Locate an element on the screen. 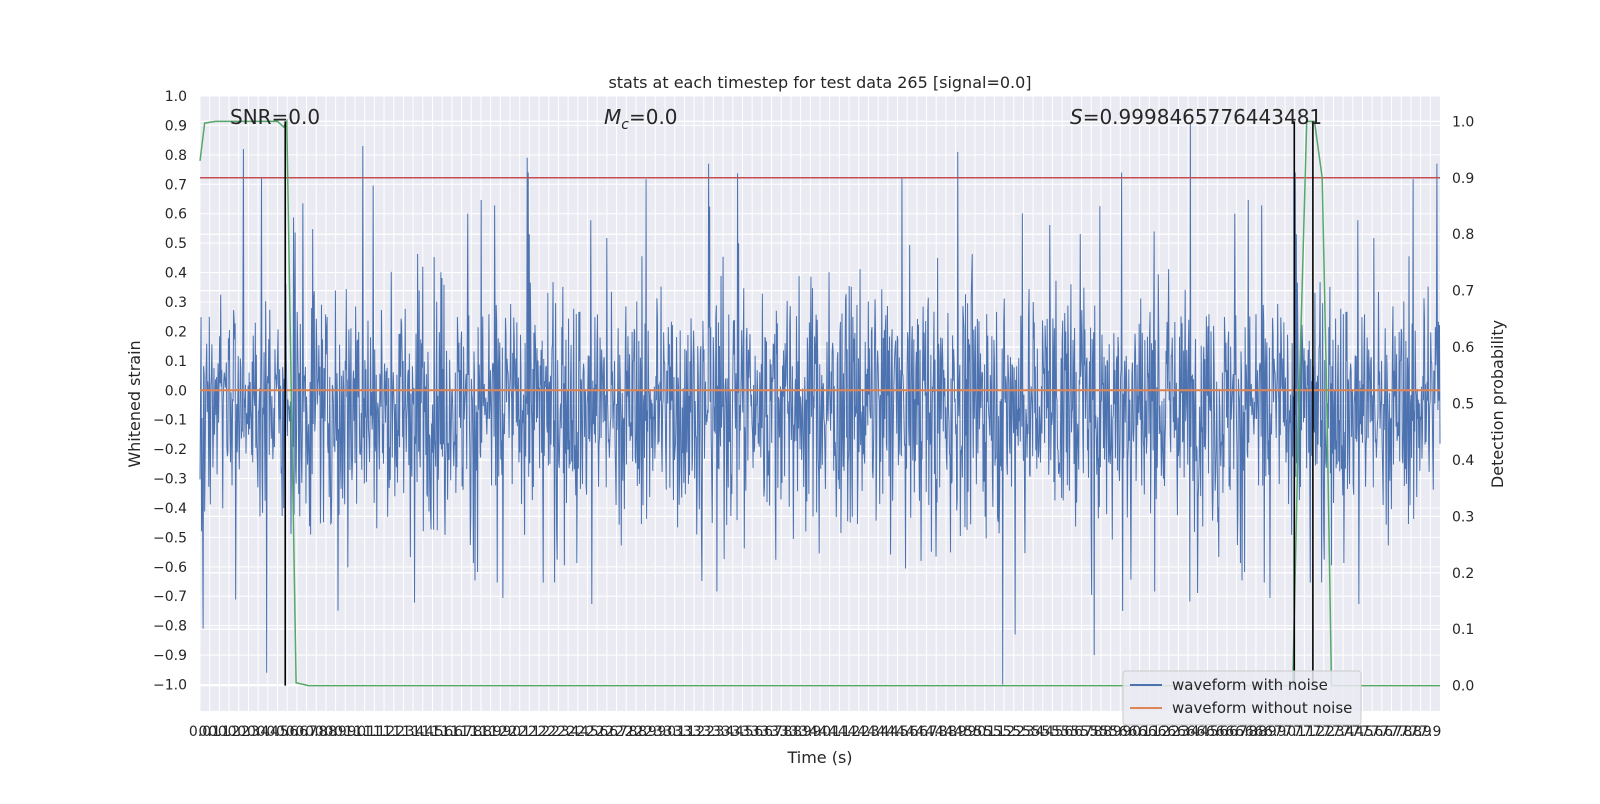  mc-annotation: Mc=0.0 is located at coordinates (641, 119).